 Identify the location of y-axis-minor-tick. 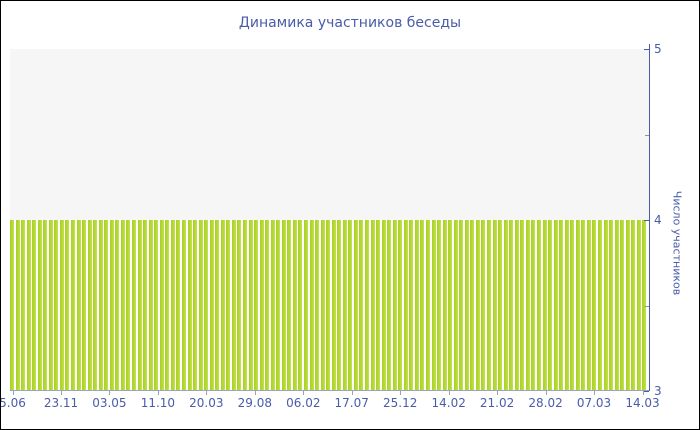
(647, 306).